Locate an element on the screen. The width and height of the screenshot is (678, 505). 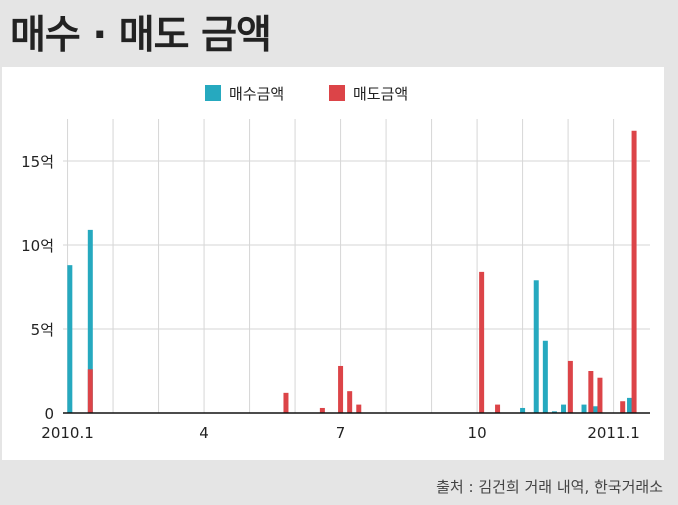
x-tick-label: 7 is located at coordinates (341, 433).